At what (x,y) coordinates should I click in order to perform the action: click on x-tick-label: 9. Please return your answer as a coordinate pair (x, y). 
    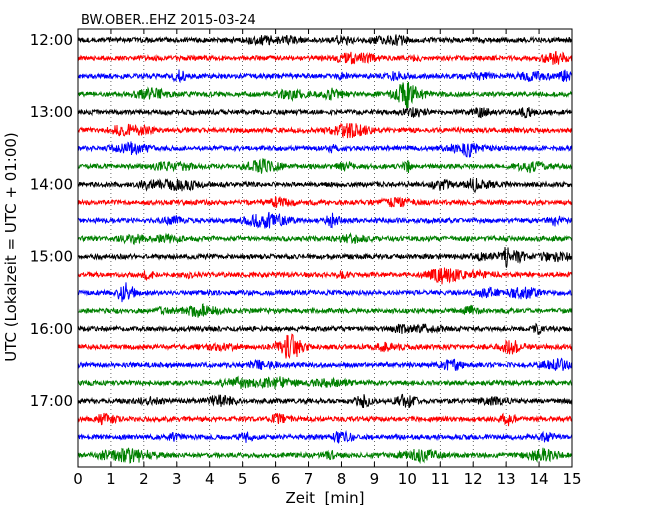
    Looking at the image, I should click on (375, 479).